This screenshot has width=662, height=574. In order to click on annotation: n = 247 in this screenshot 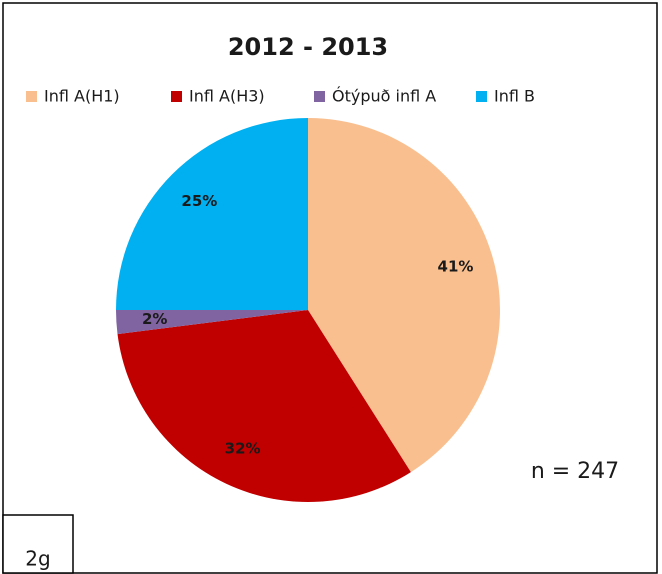, I will do `click(575, 471)`.